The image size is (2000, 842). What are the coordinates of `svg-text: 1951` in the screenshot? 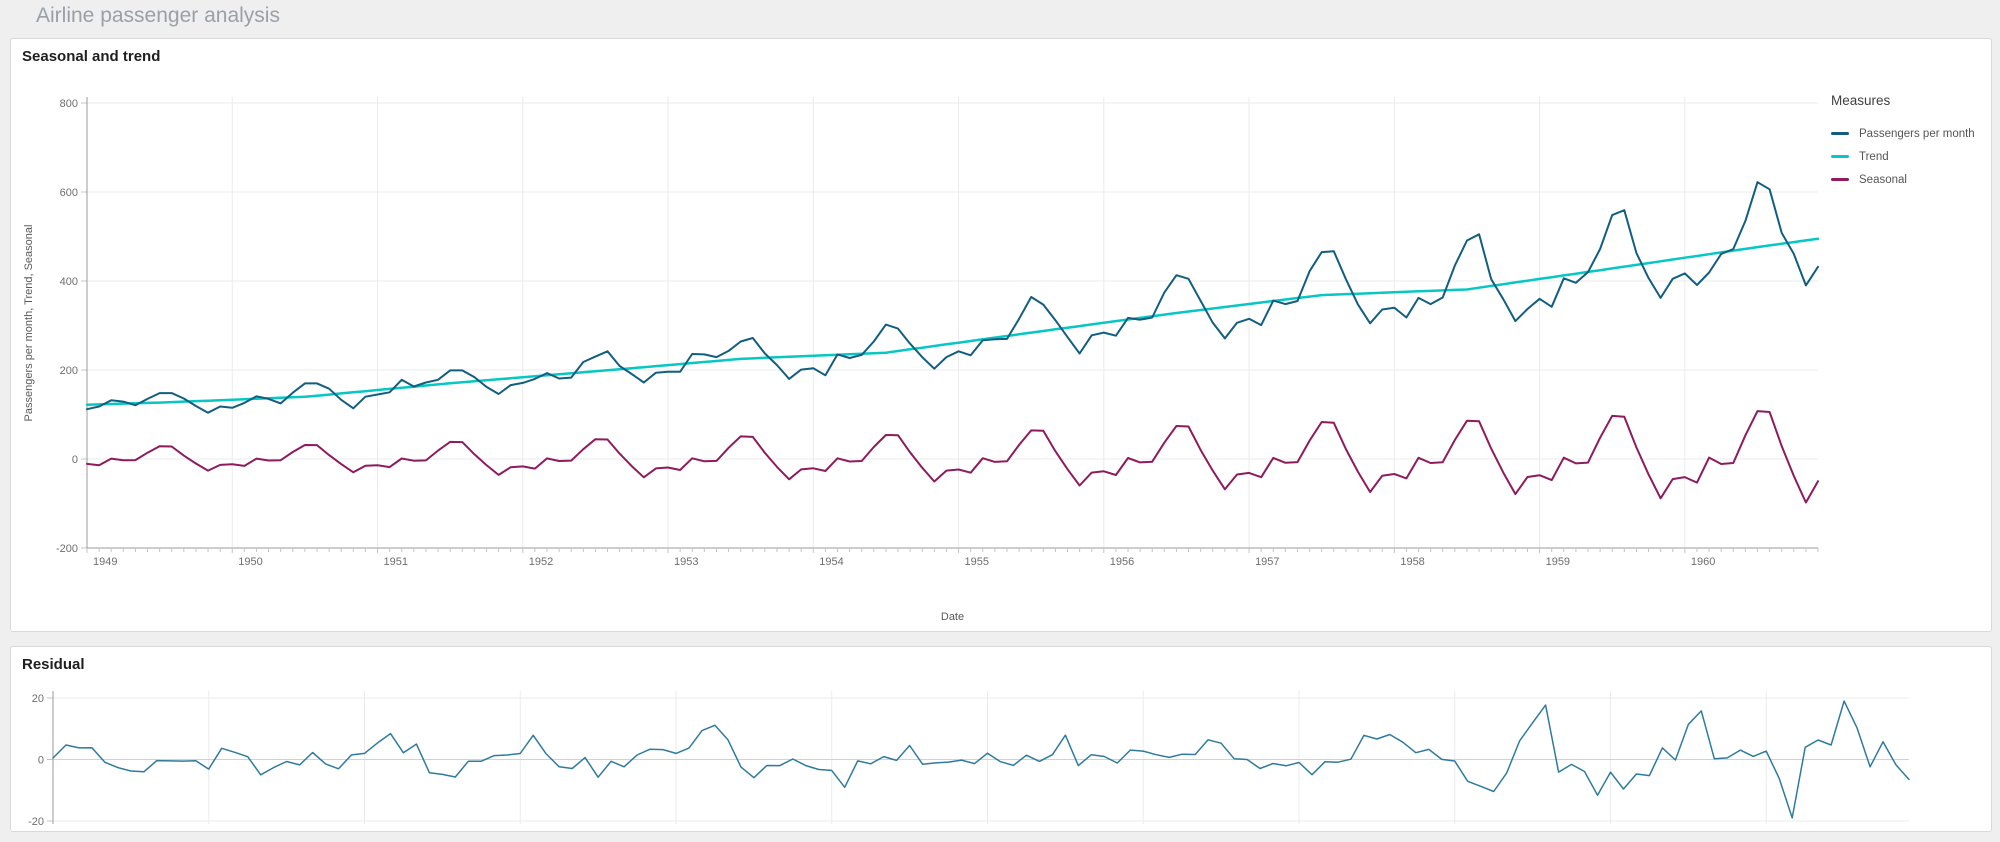 It's located at (396, 562).